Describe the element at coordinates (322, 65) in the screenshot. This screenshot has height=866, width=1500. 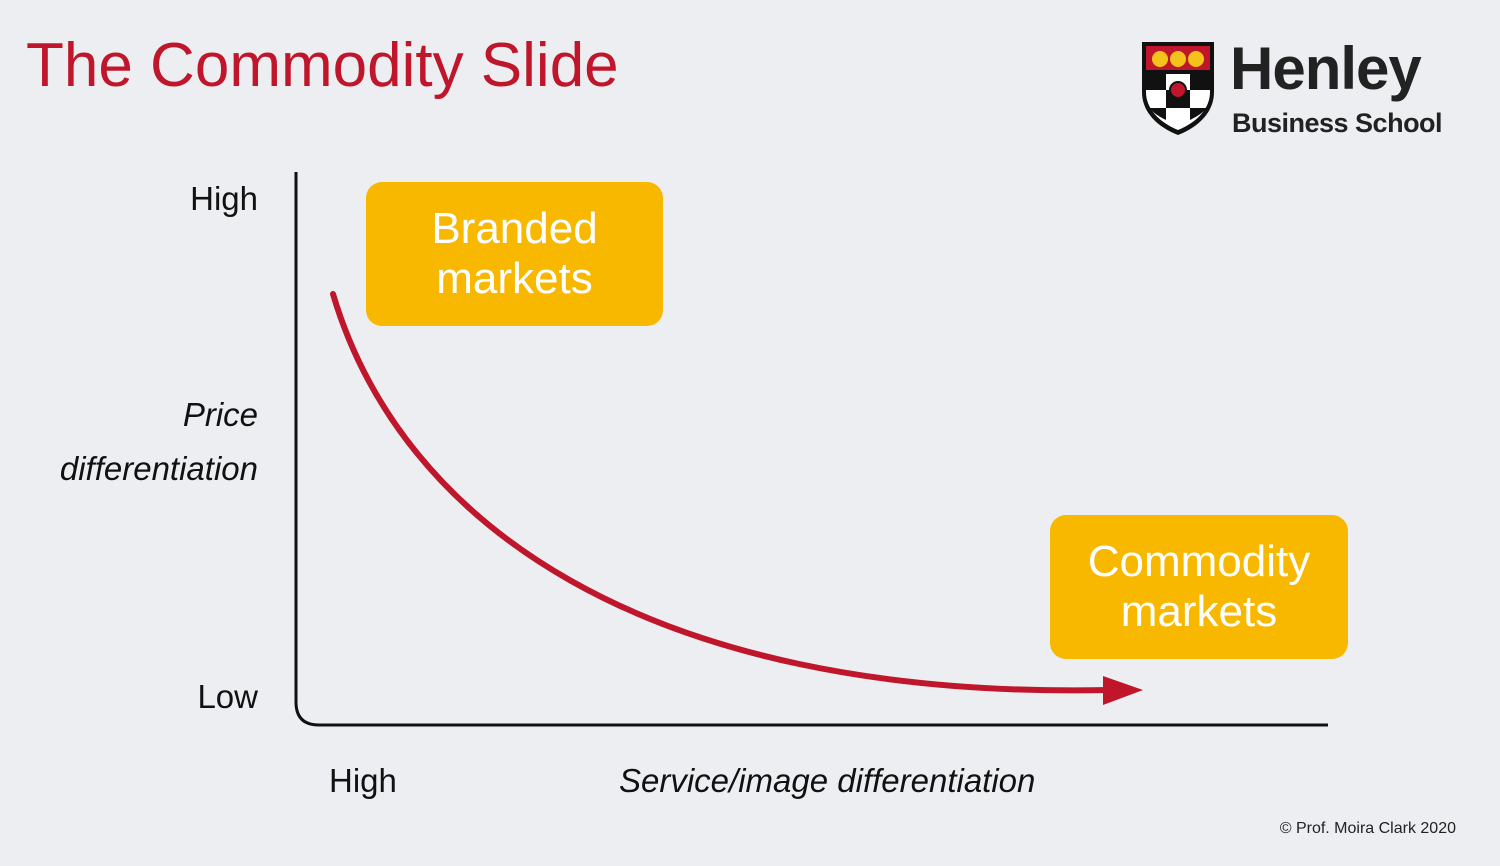
I see `slide-title: The Commodity Slide` at that location.